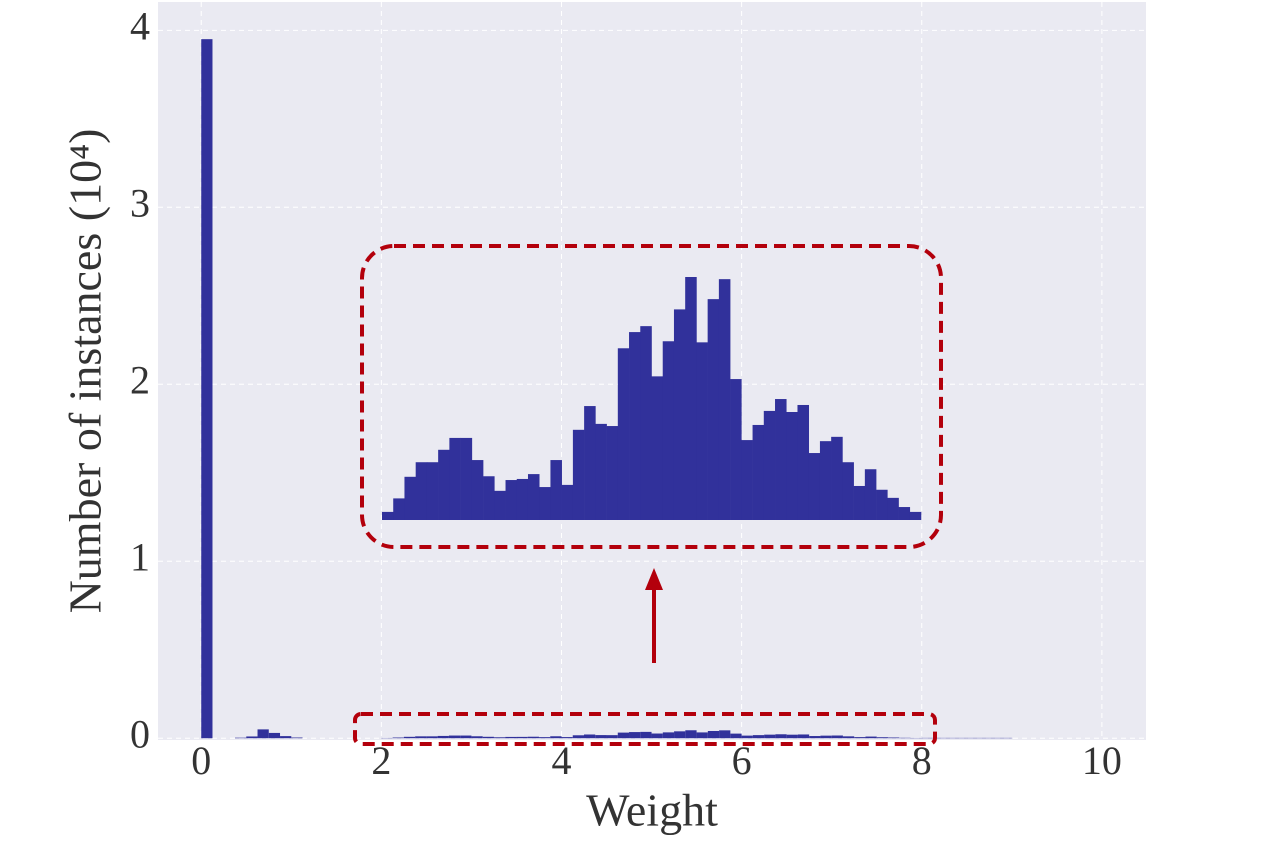  What do you see at coordinates (654, 579) in the screenshot?
I see `arrow-head` at bounding box center [654, 579].